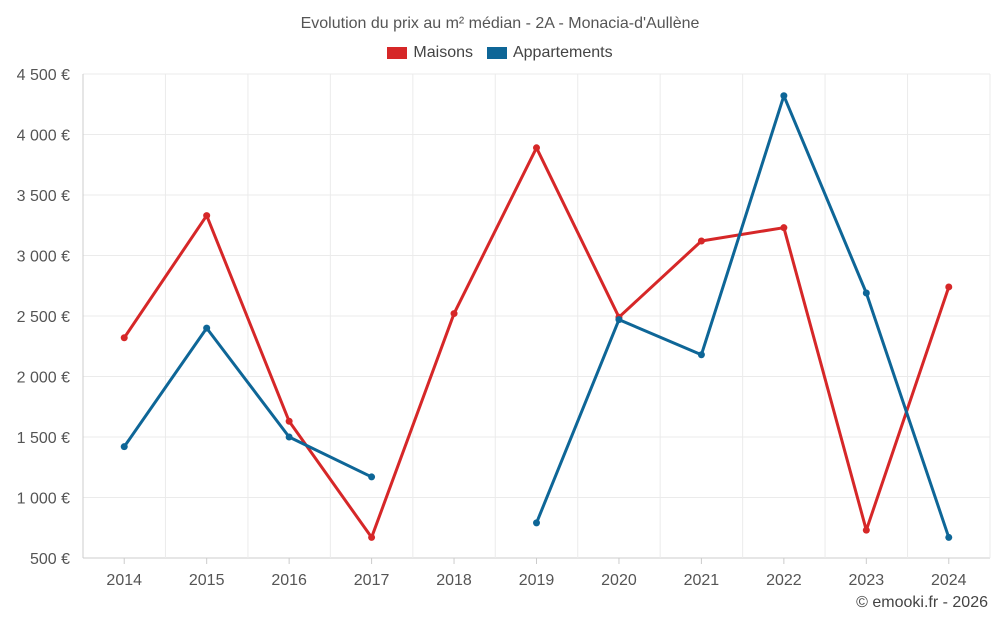  What do you see at coordinates (619, 580) in the screenshot?
I see `x-tick-label: 2020` at bounding box center [619, 580].